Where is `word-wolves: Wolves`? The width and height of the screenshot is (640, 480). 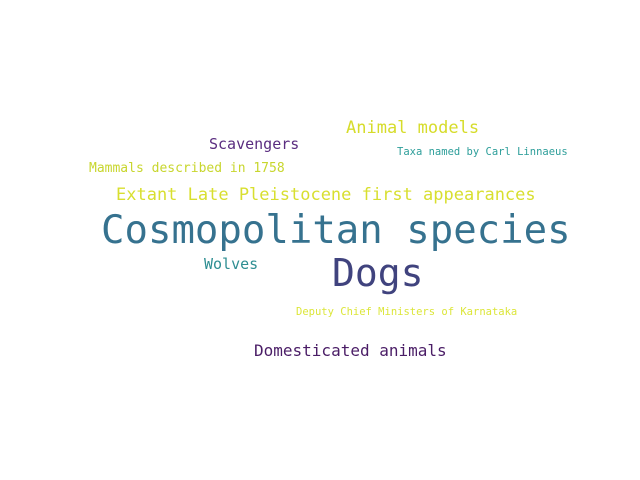 word-wolves: Wolves is located at coordinates (231, 264).